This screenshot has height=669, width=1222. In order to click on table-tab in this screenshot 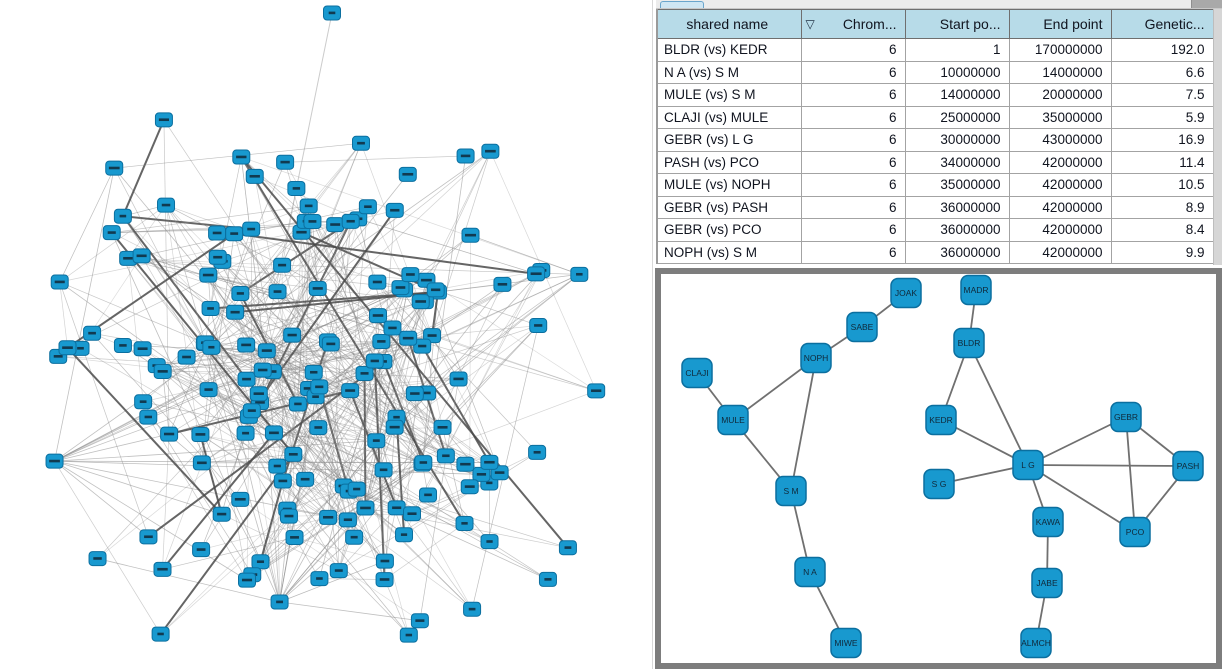, I will do `click(682, 4)`.